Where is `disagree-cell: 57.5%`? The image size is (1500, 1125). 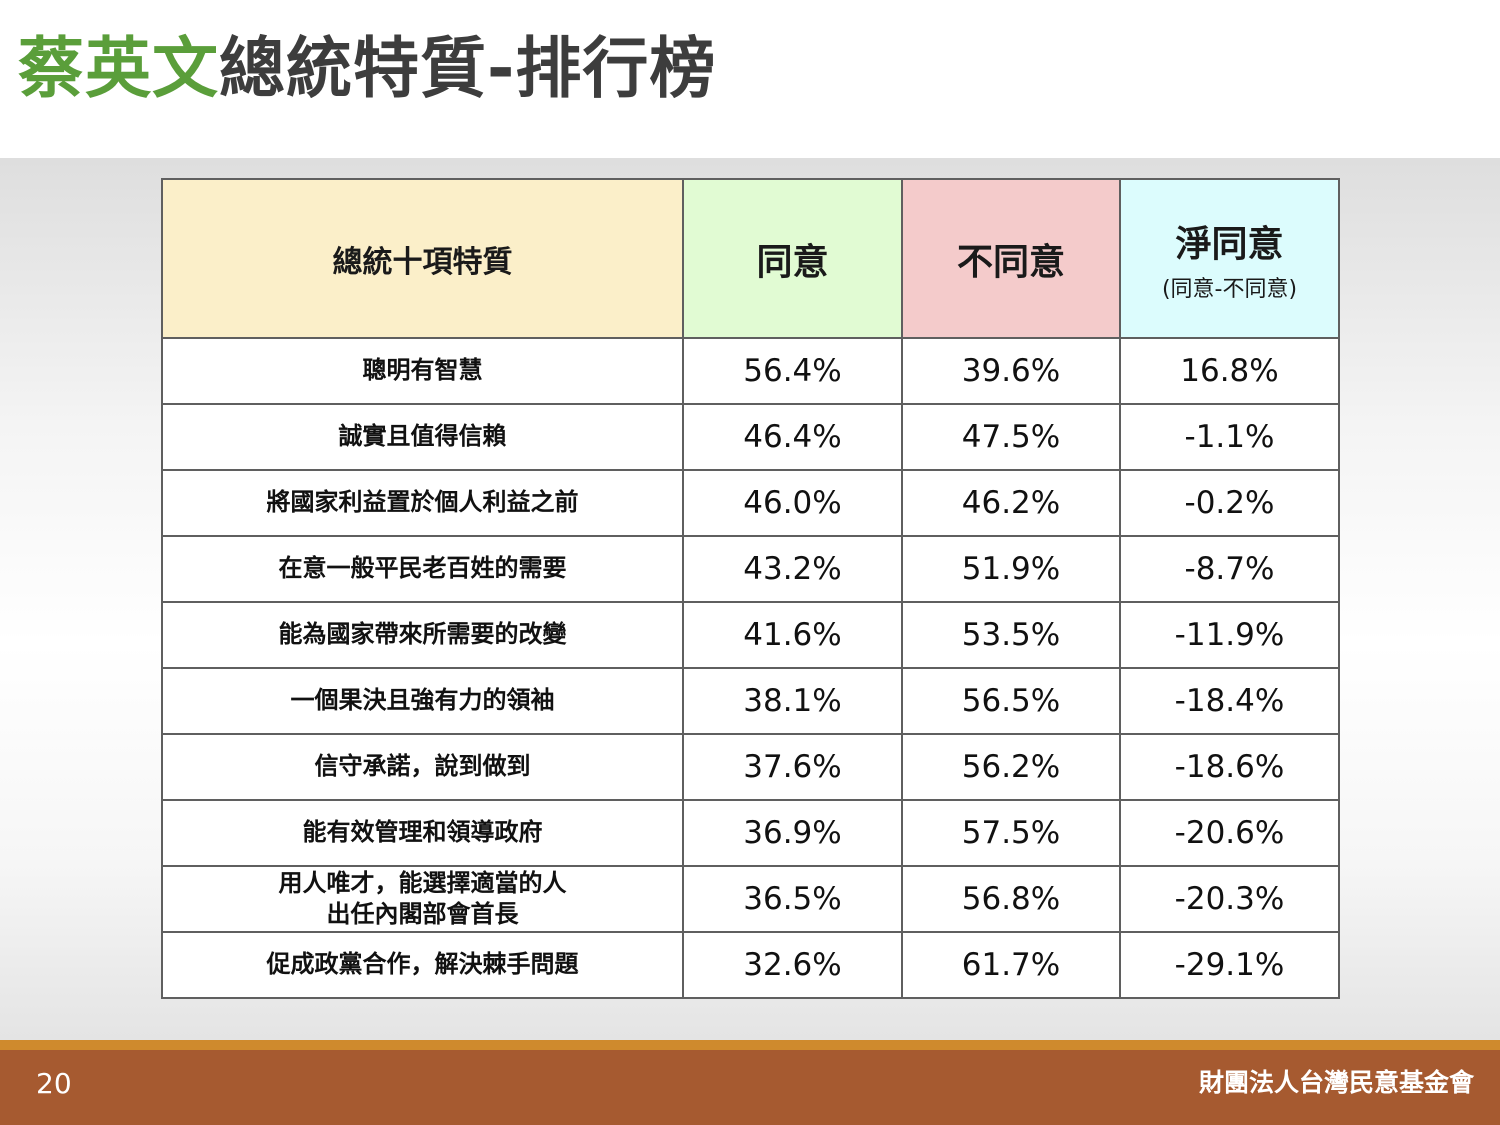 disagree-cell: 57.5% is located at coordinates (1011, 833).